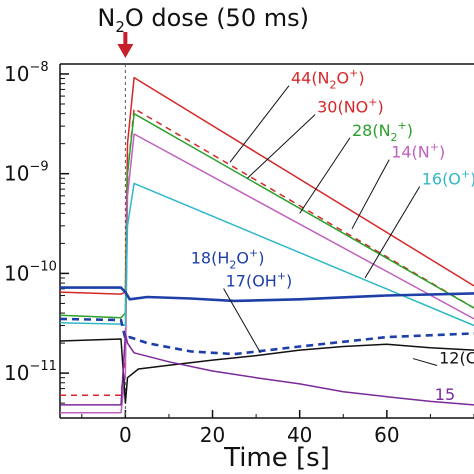  Describe the element at coordinates (38, 167) in the screenshot. I see `y-tick-exponent: −9` at that location.